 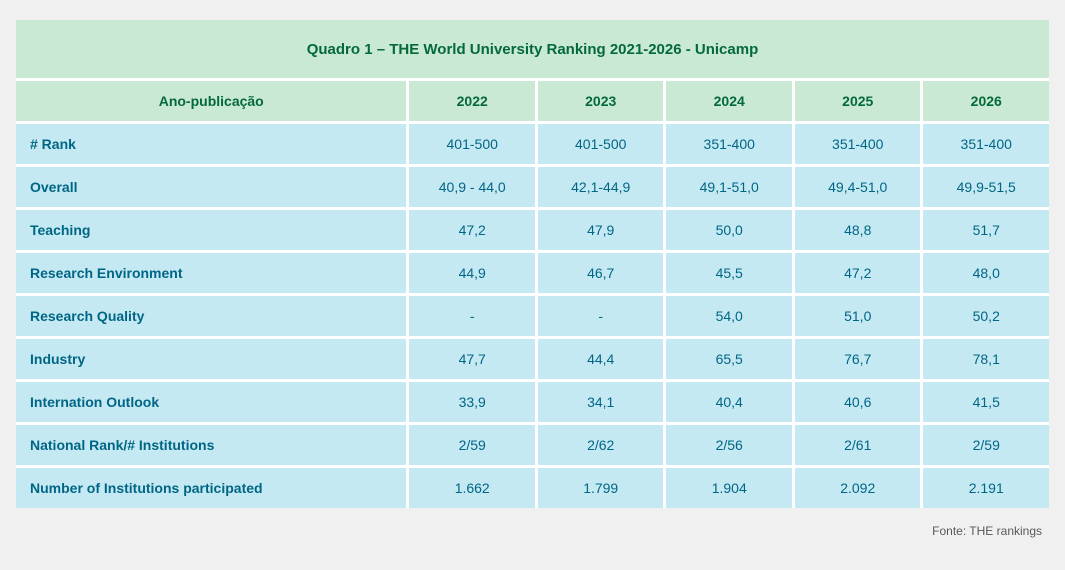 What do you see at coordinates (986, 230) in the screenshot?
I see `cell-value: 51,7` at bounding box center [986, 230].